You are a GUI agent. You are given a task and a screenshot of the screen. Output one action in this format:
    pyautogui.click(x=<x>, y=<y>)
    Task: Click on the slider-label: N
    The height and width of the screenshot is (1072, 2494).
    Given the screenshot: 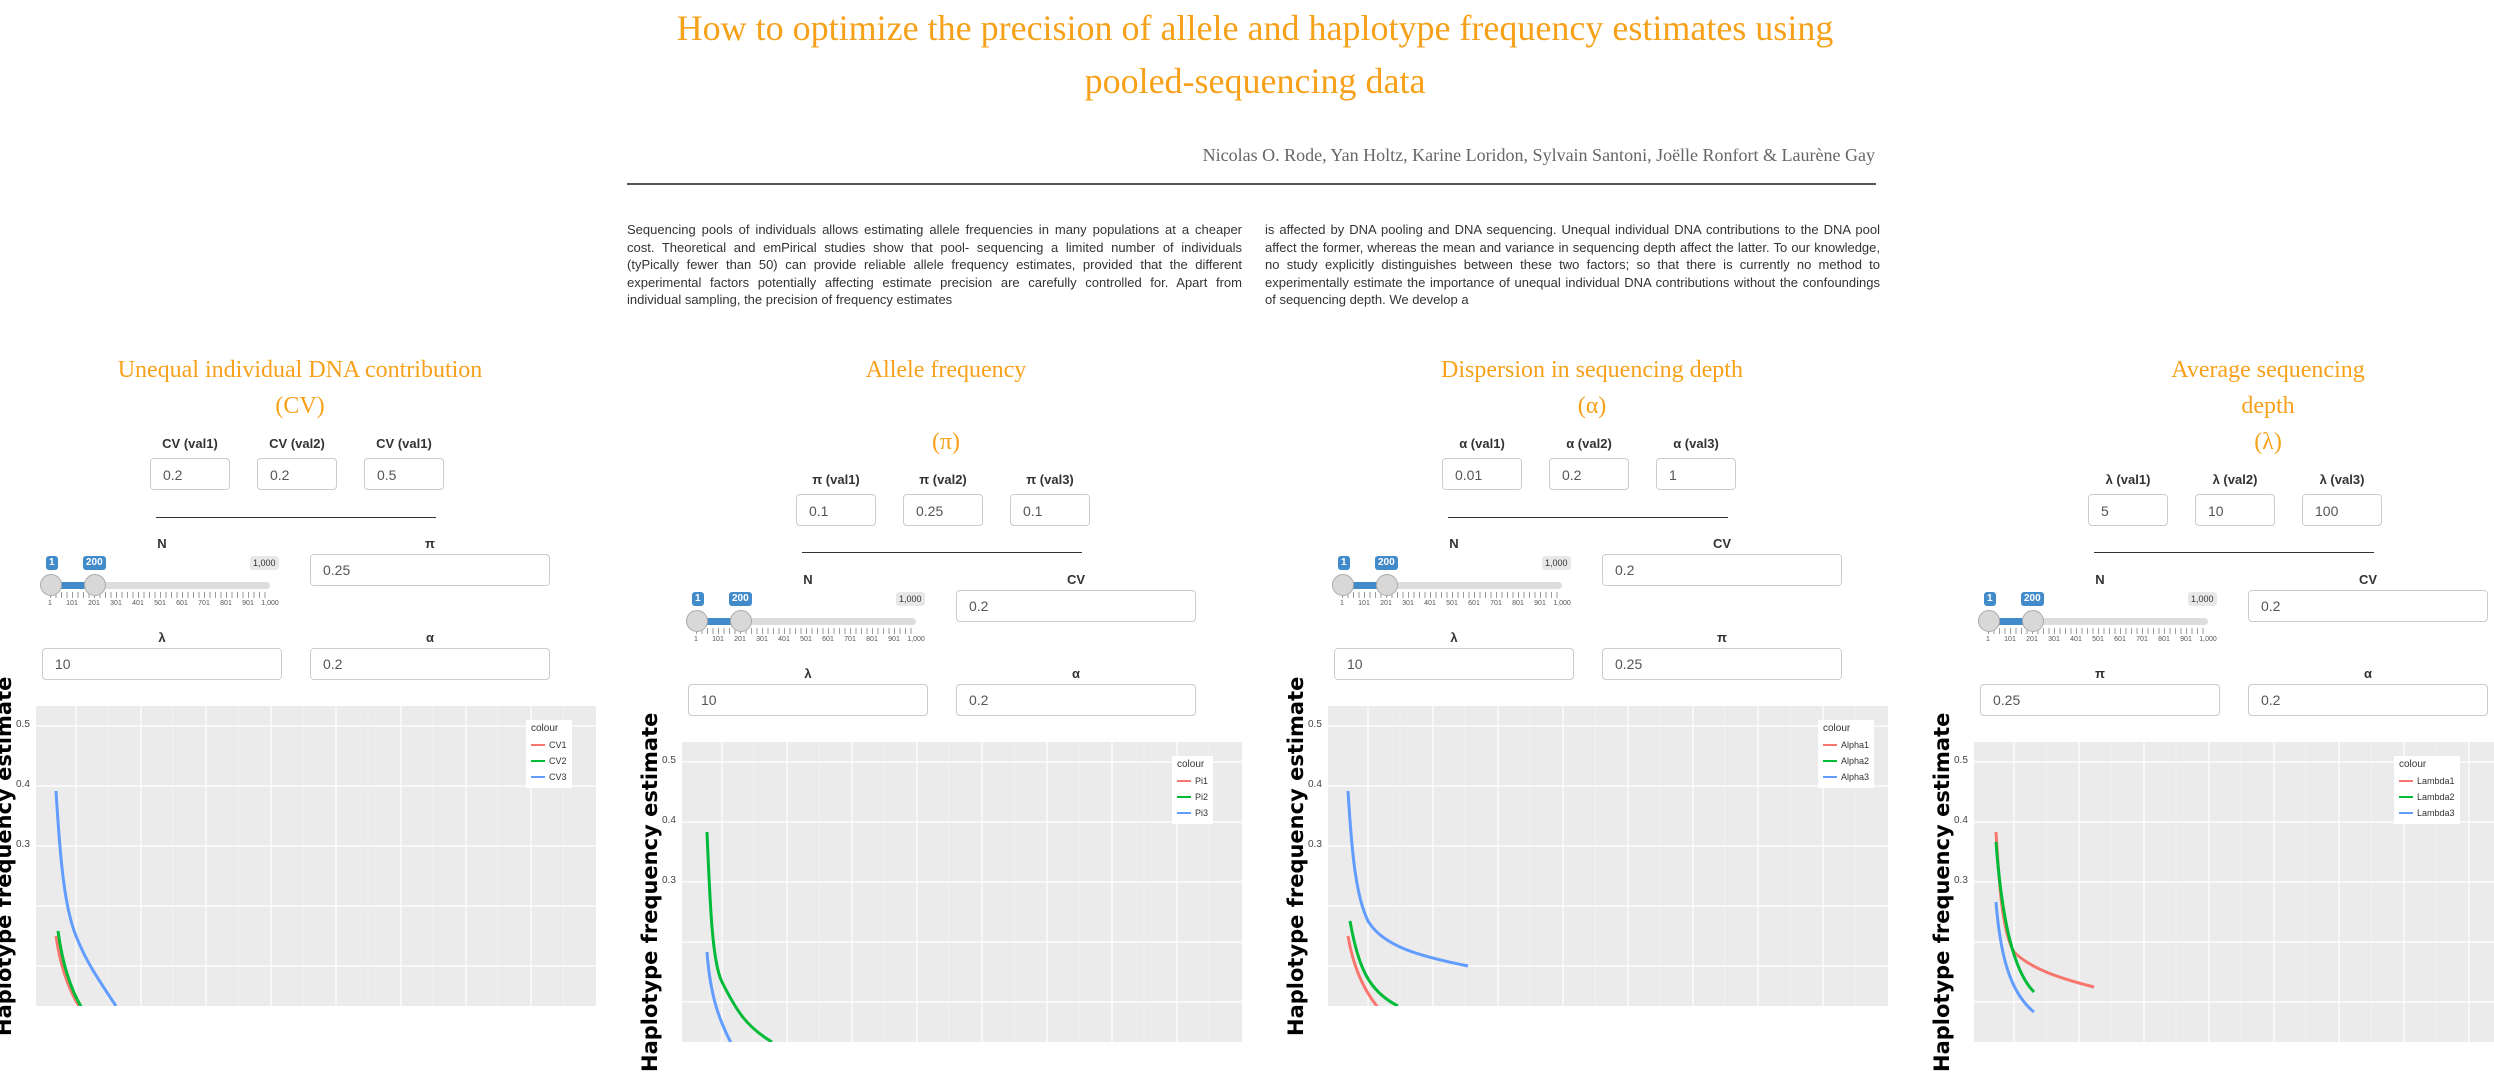 What is the action you would take?
    pyautogui.click(x=1454, y=543)
    